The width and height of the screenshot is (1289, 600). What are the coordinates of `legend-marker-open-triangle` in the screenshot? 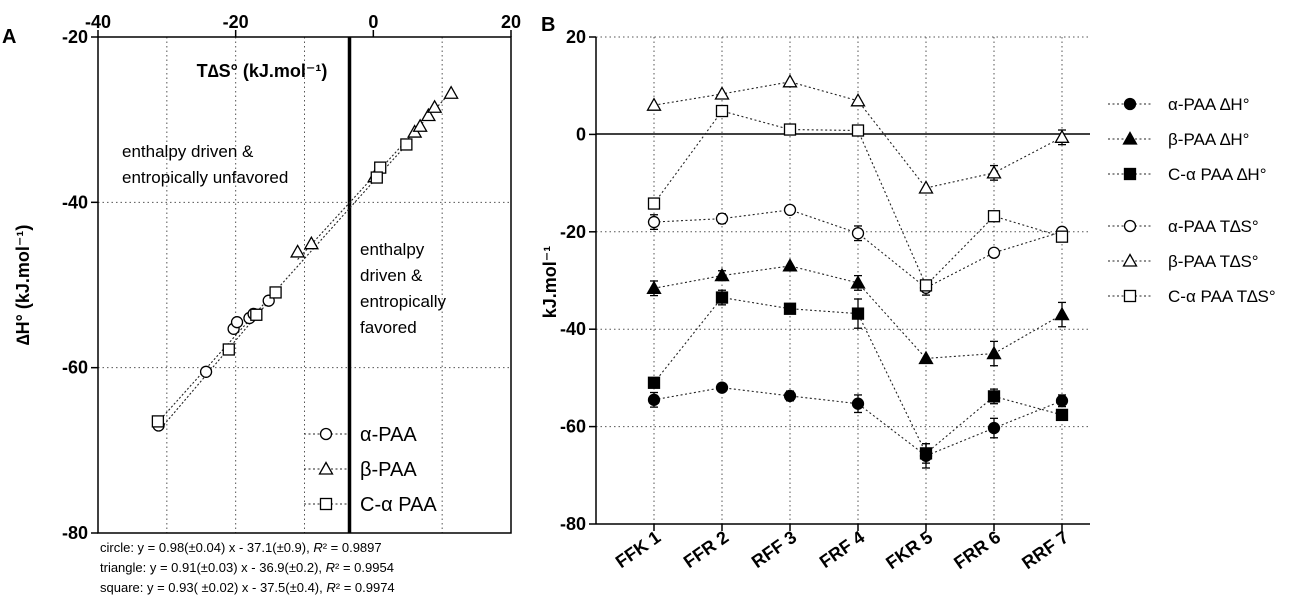 It's located at (1130, 260).